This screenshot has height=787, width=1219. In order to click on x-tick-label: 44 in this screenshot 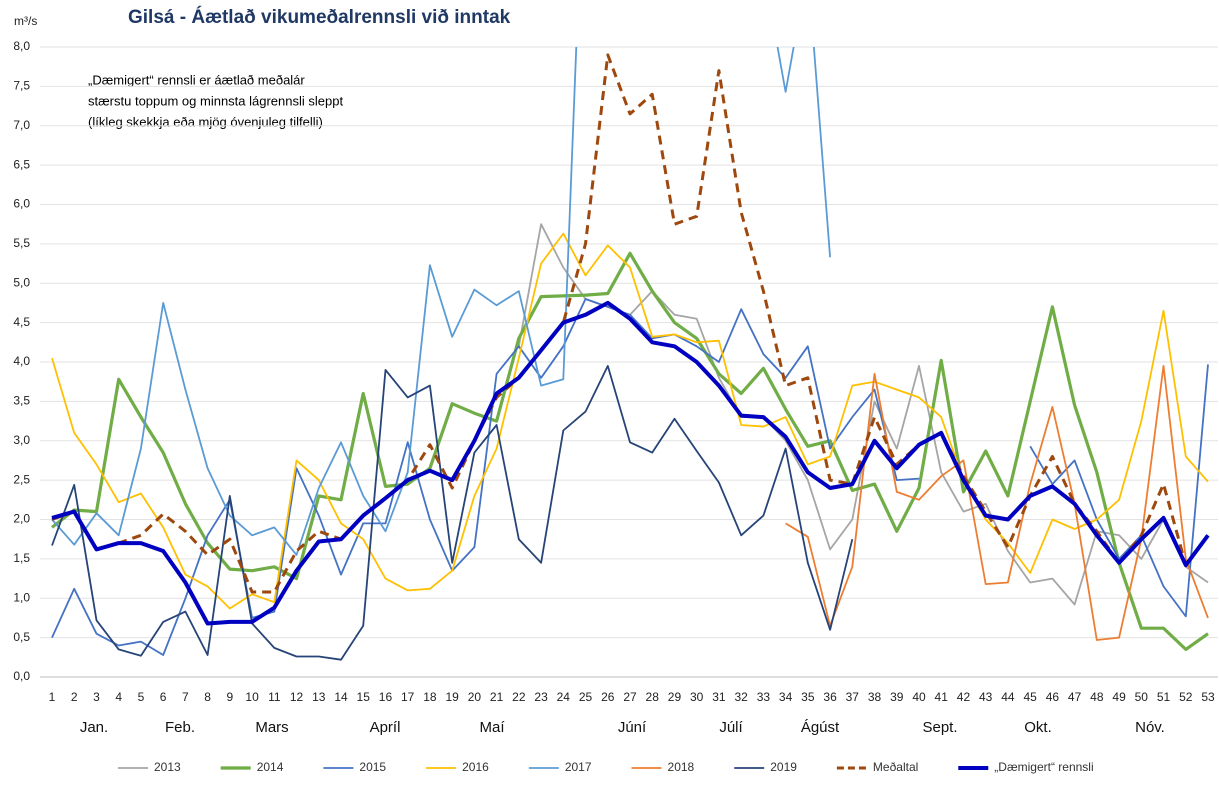, I will do `click(1008, 697)`.